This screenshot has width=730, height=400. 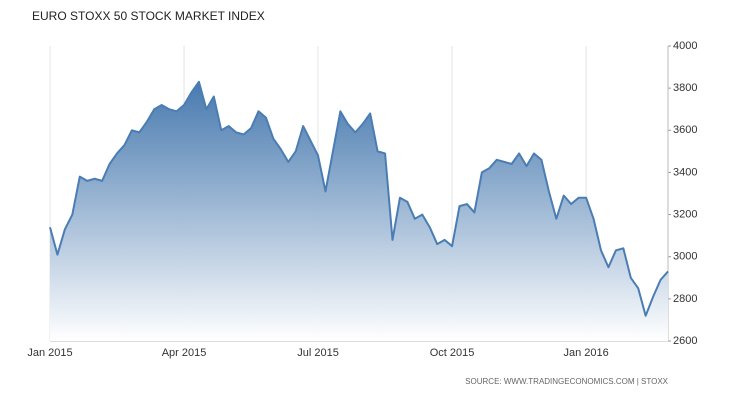 I want to click on chart-title: EURO STOXX 50 STOCK MARKET INDEX, so click(x=148, y=16).